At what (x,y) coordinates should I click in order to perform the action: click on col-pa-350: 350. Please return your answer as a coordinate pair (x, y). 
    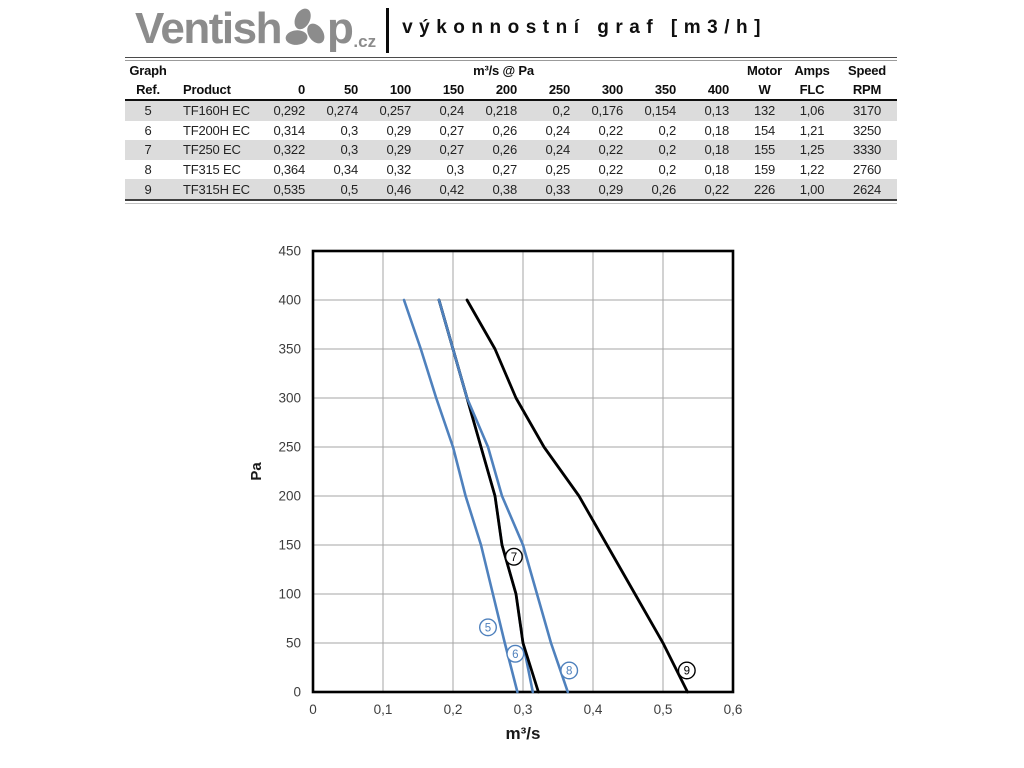
    Looking at the image, I should click on (662, 90).